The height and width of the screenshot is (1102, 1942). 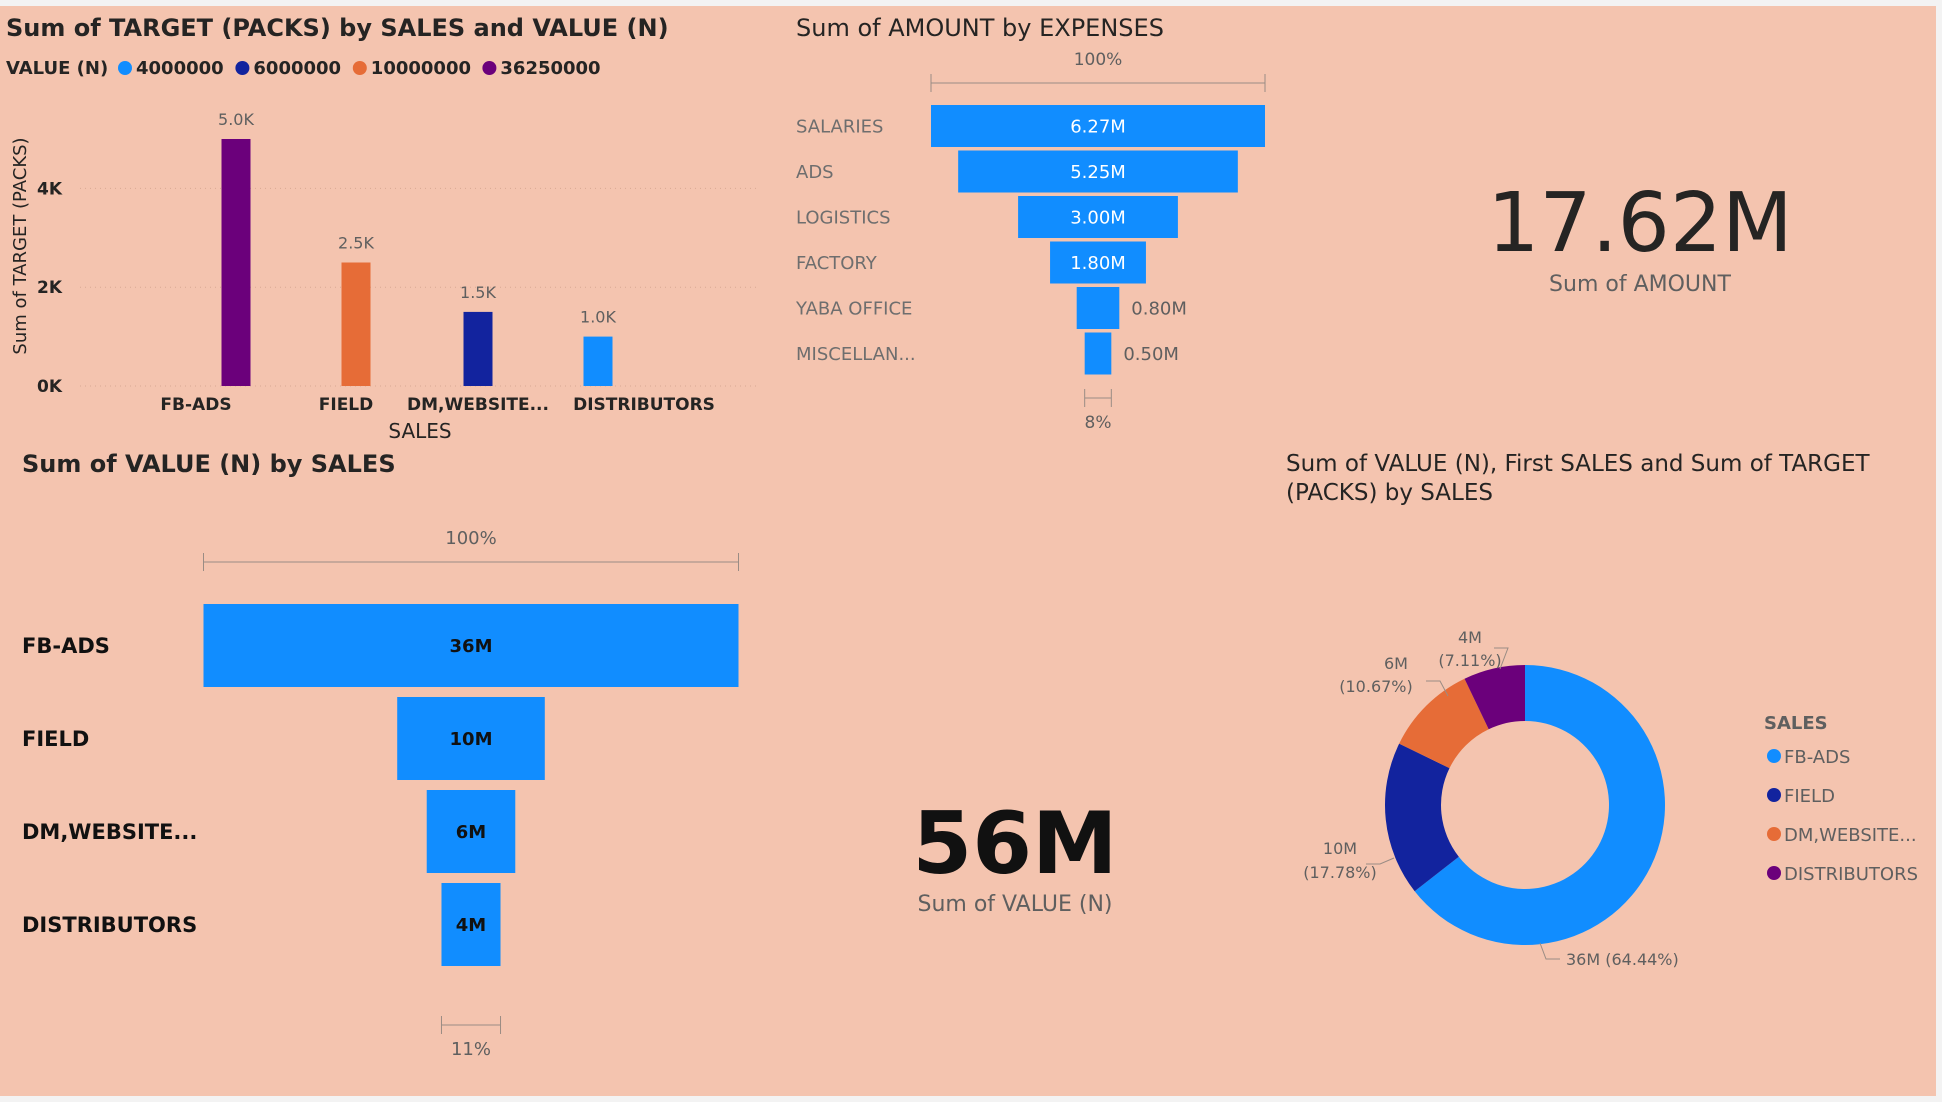 What do you see at coordinates (1098, 423) in the screenshot?
I see `funnel-bottom-percent: 8%` at bounding box center [1098, 423].